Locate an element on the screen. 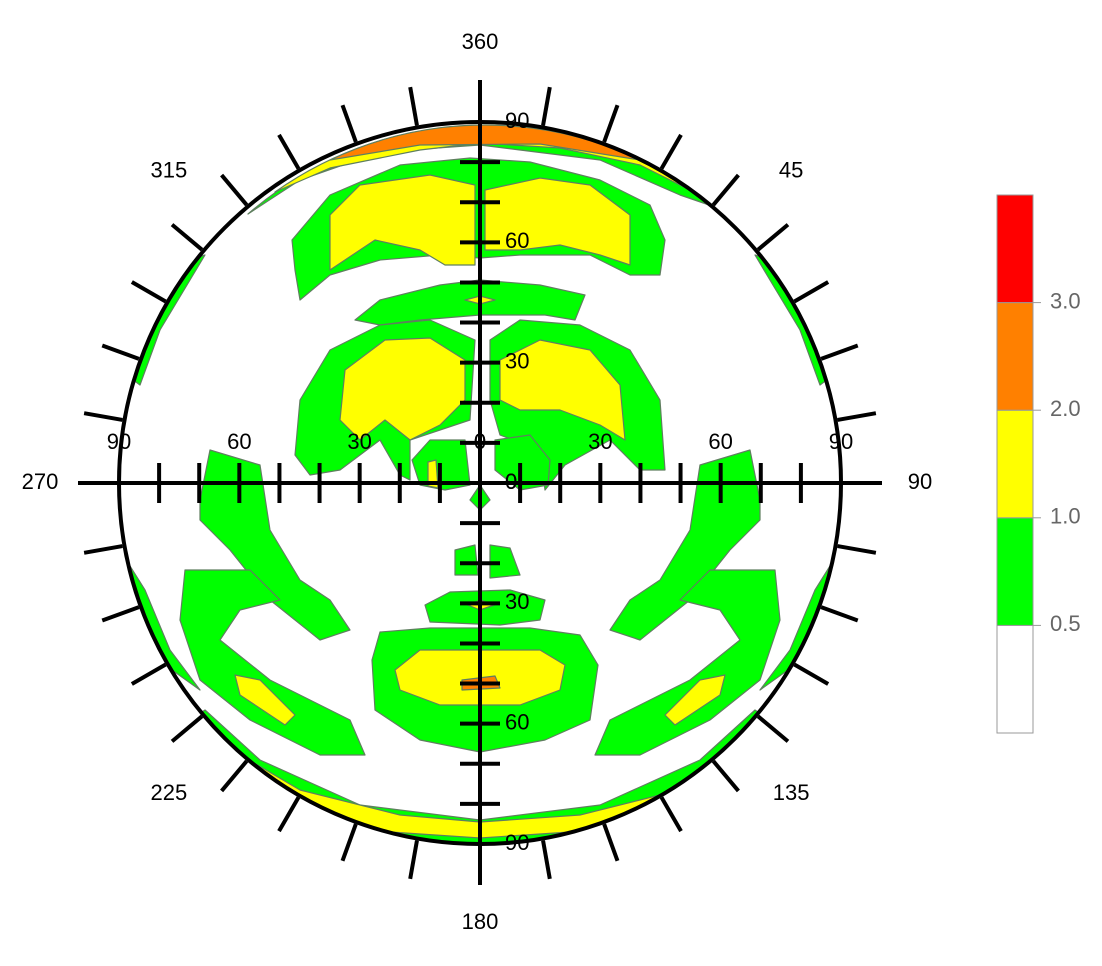  colorbar-label: 1.0 is located at coordinates (1065, 516).